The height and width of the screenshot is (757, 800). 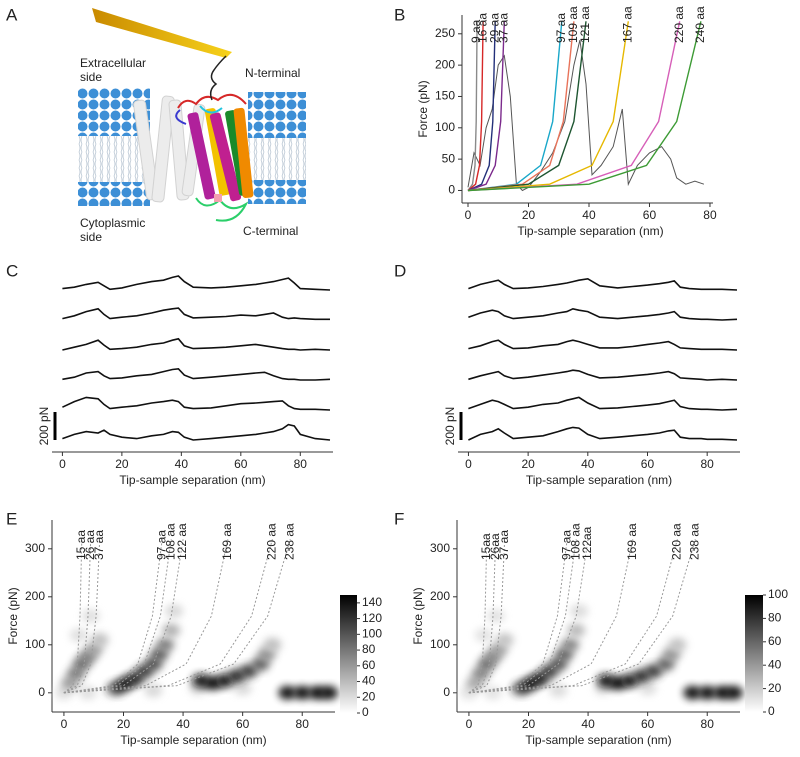 I want to click on fit-label: 15 aa, so click(x=81, y=545).